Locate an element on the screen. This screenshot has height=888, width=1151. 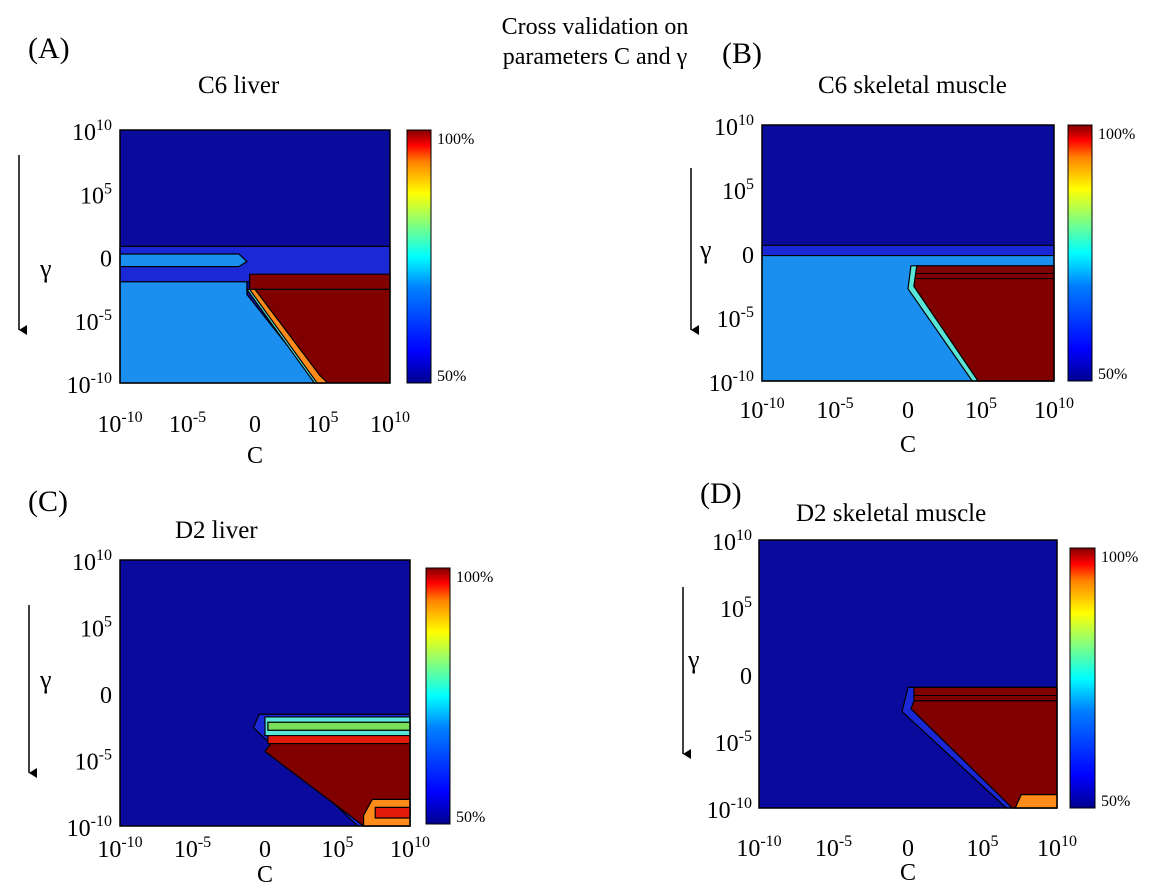
panel-label-c: (C) is located at coordinates (48, 501).